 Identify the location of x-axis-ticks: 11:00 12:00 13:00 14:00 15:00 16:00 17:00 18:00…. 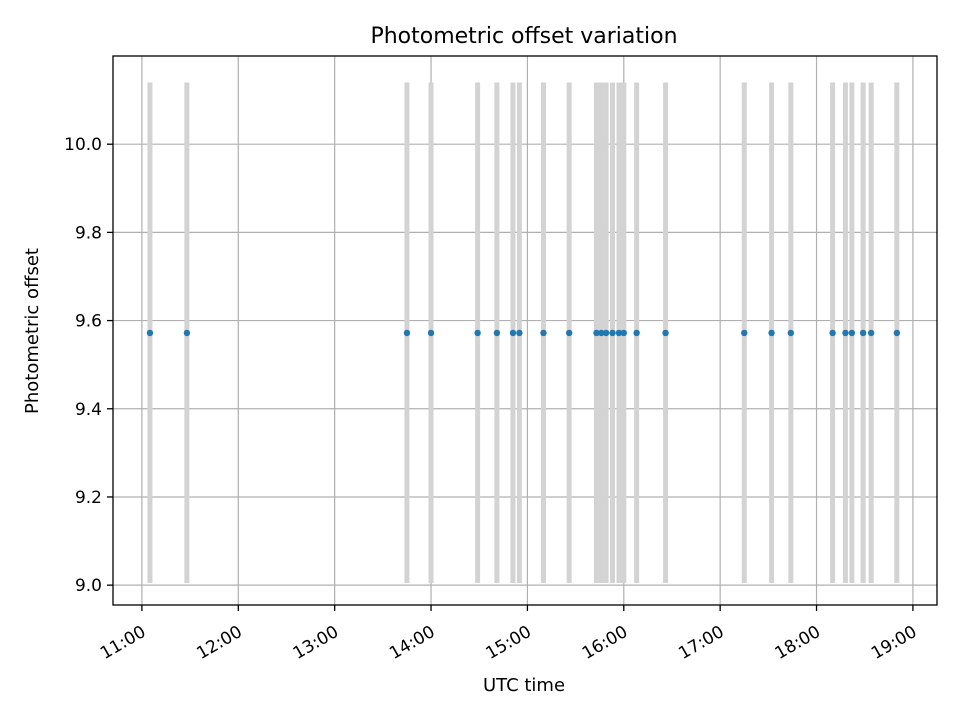
(508, 634).